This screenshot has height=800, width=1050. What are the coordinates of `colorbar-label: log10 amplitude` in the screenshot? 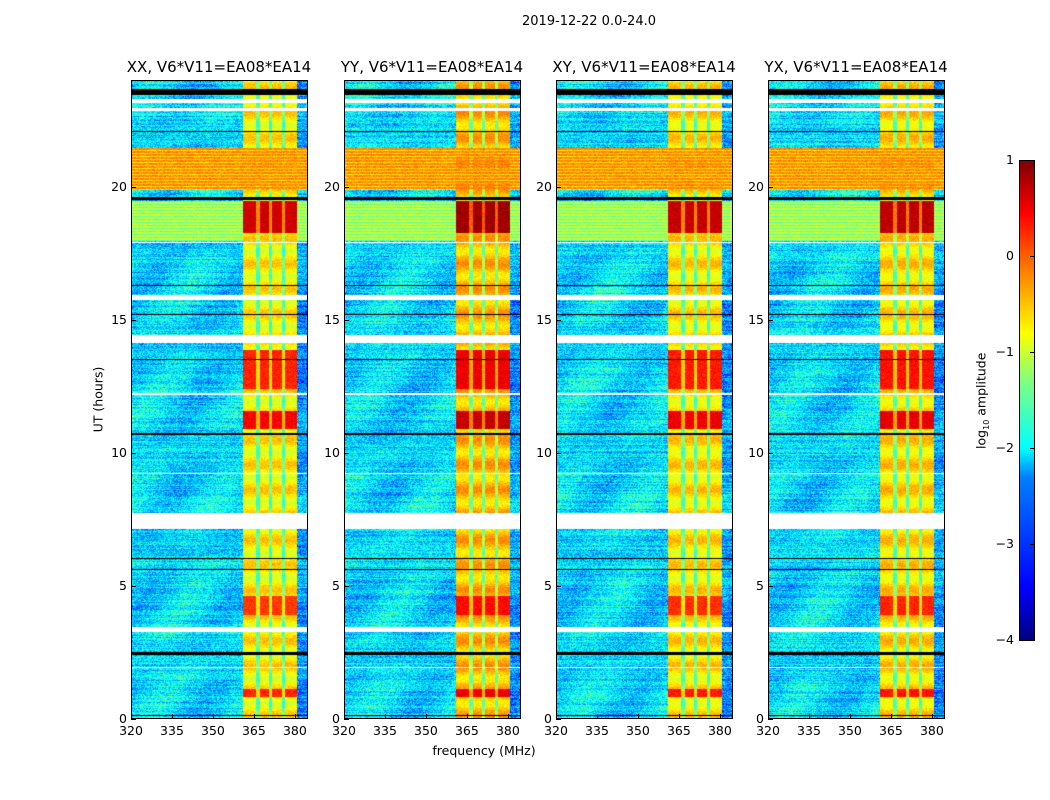 It's located at (982, 401).